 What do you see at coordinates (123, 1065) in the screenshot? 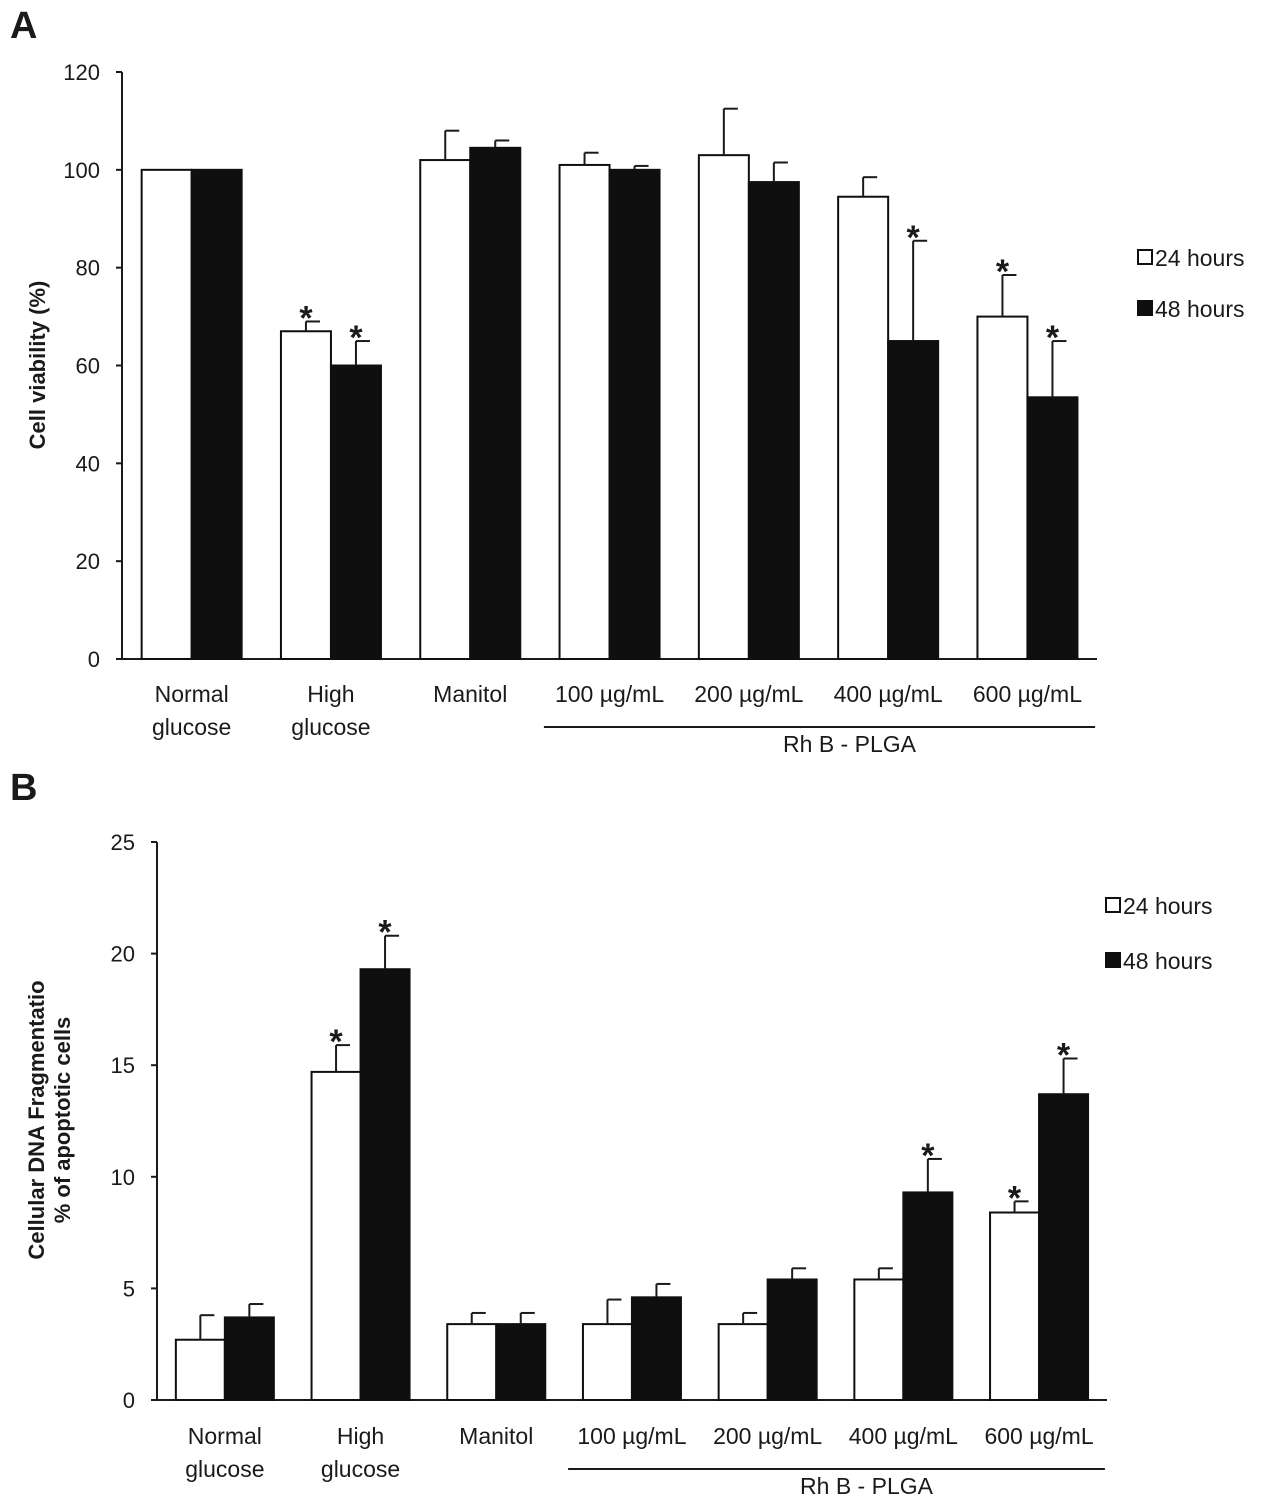
I see `y-tick-label: 15` at bounding box center [123, 1065].